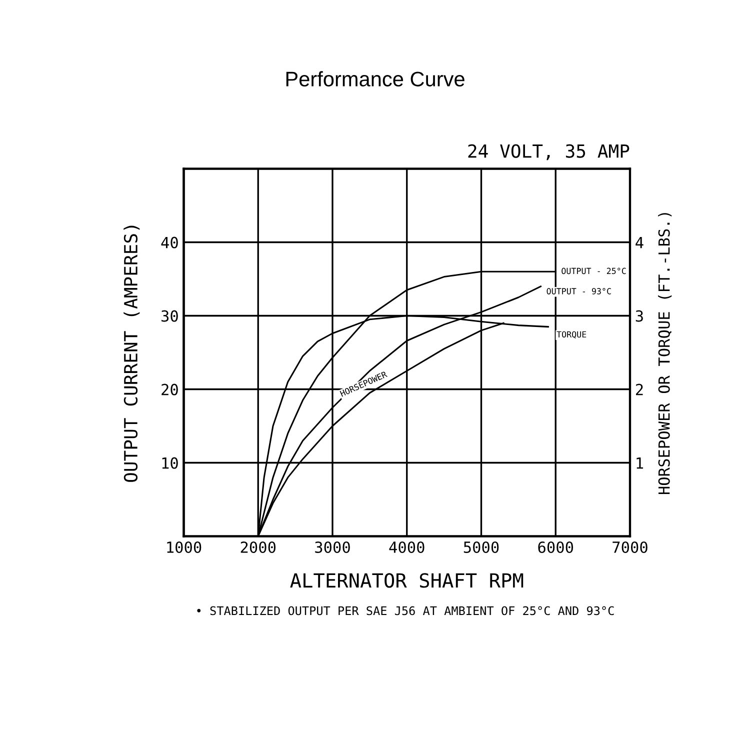 The image size is (750, 750). What do you see at coordinates (556, 547) in the screenshot?
I see `x-tick-label: 6000` at bounding box center [556, 547].